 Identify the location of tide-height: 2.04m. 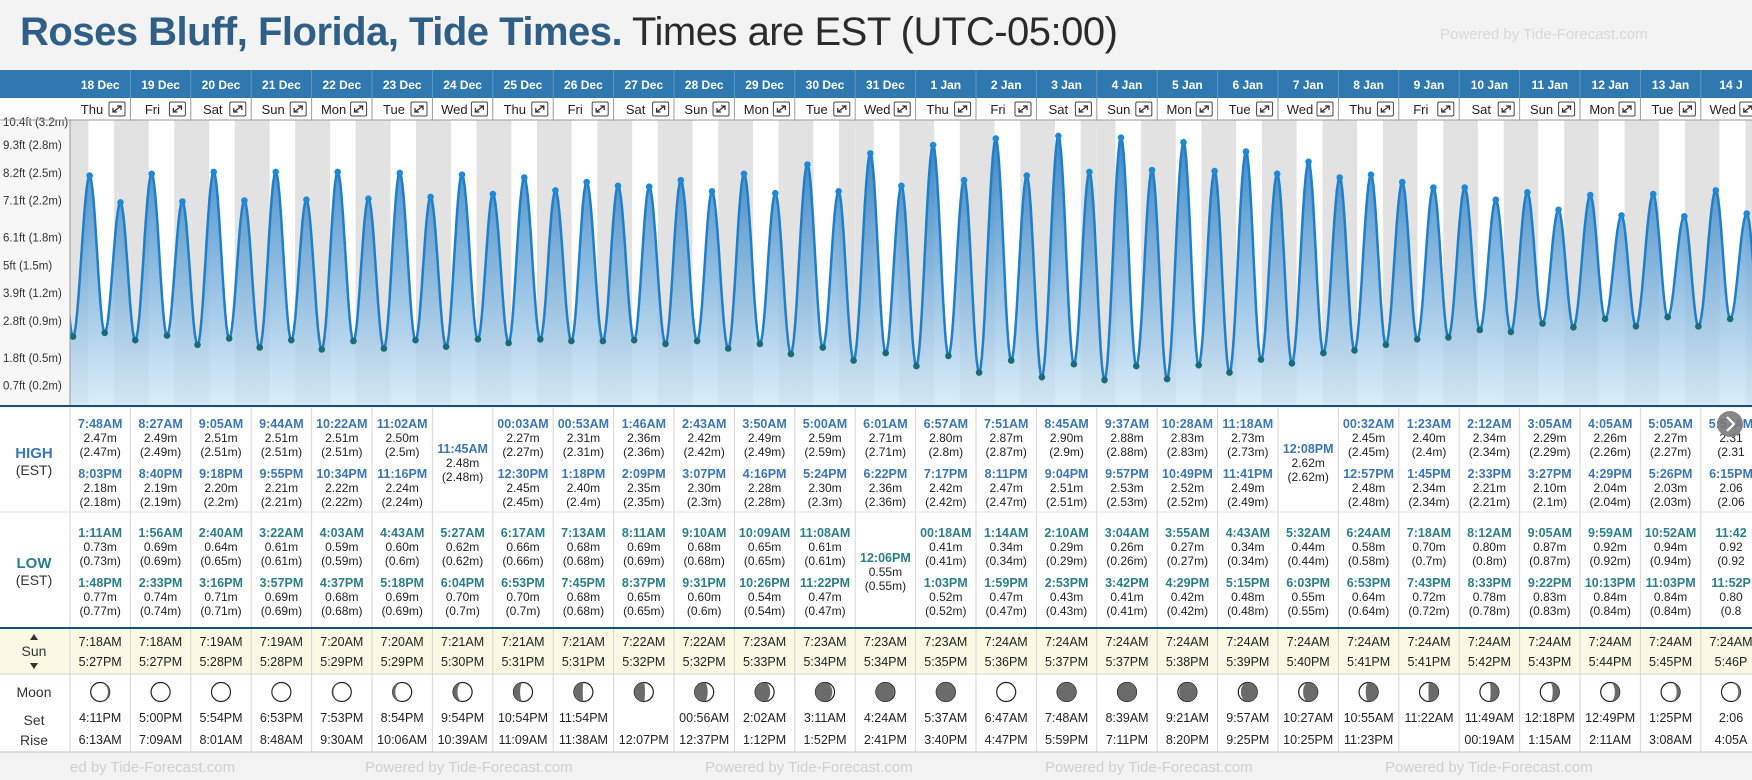
(1610, 488).